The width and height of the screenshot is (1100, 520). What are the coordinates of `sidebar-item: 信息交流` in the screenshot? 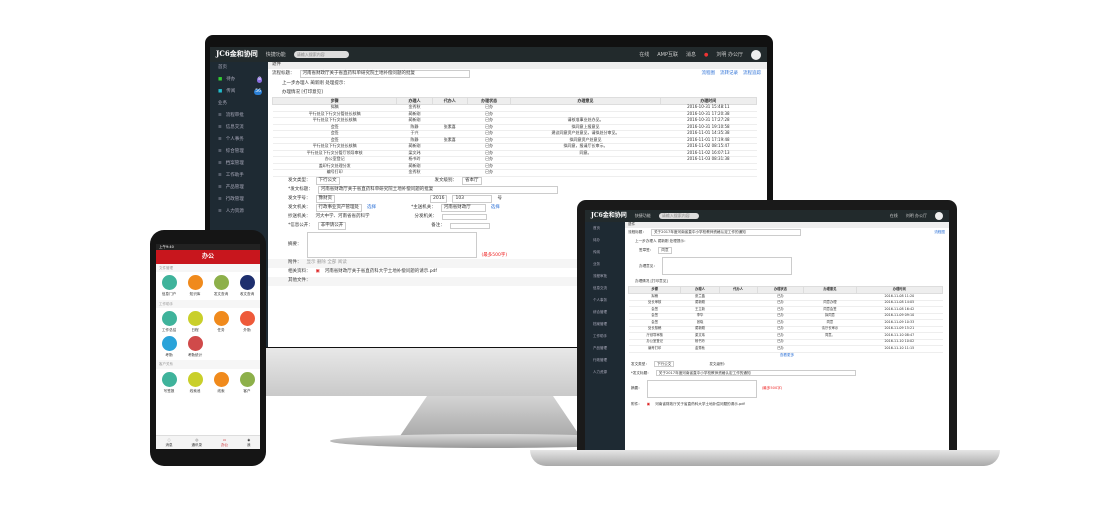 It's located at (600, 287).